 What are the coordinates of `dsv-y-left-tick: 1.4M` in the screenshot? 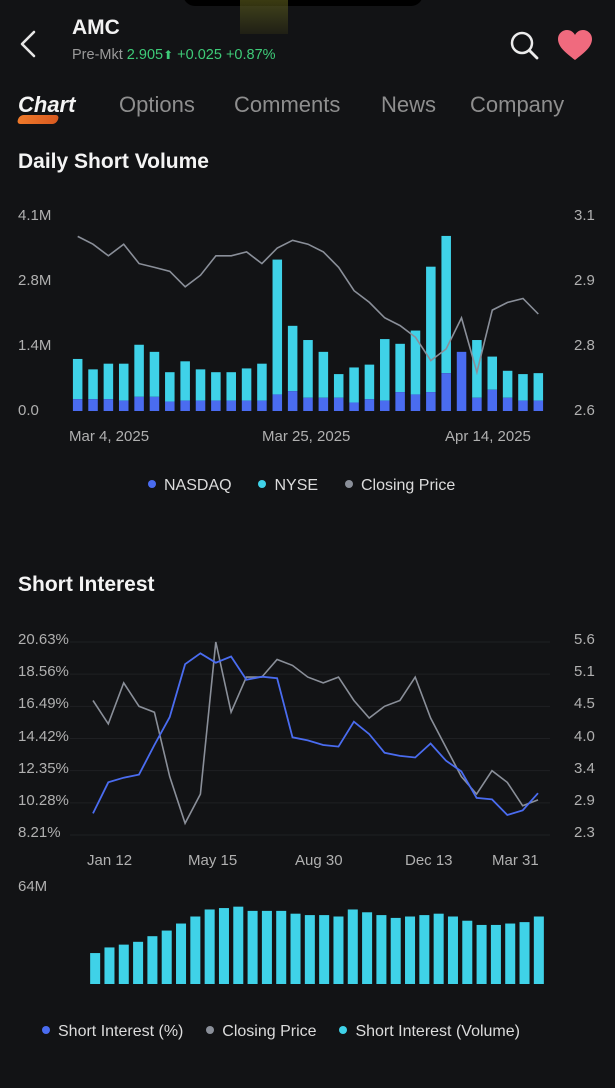 It's located at (35, 345).